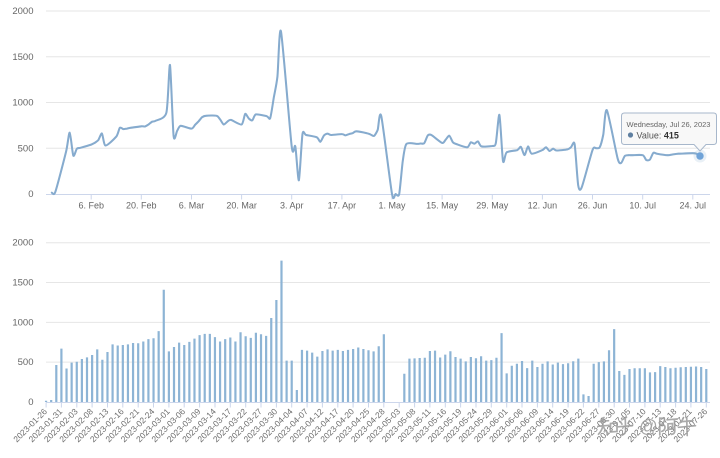 This screenshot has height=458, width=720. I want to click on svg-text: 20. Mar, so click(241, 206).